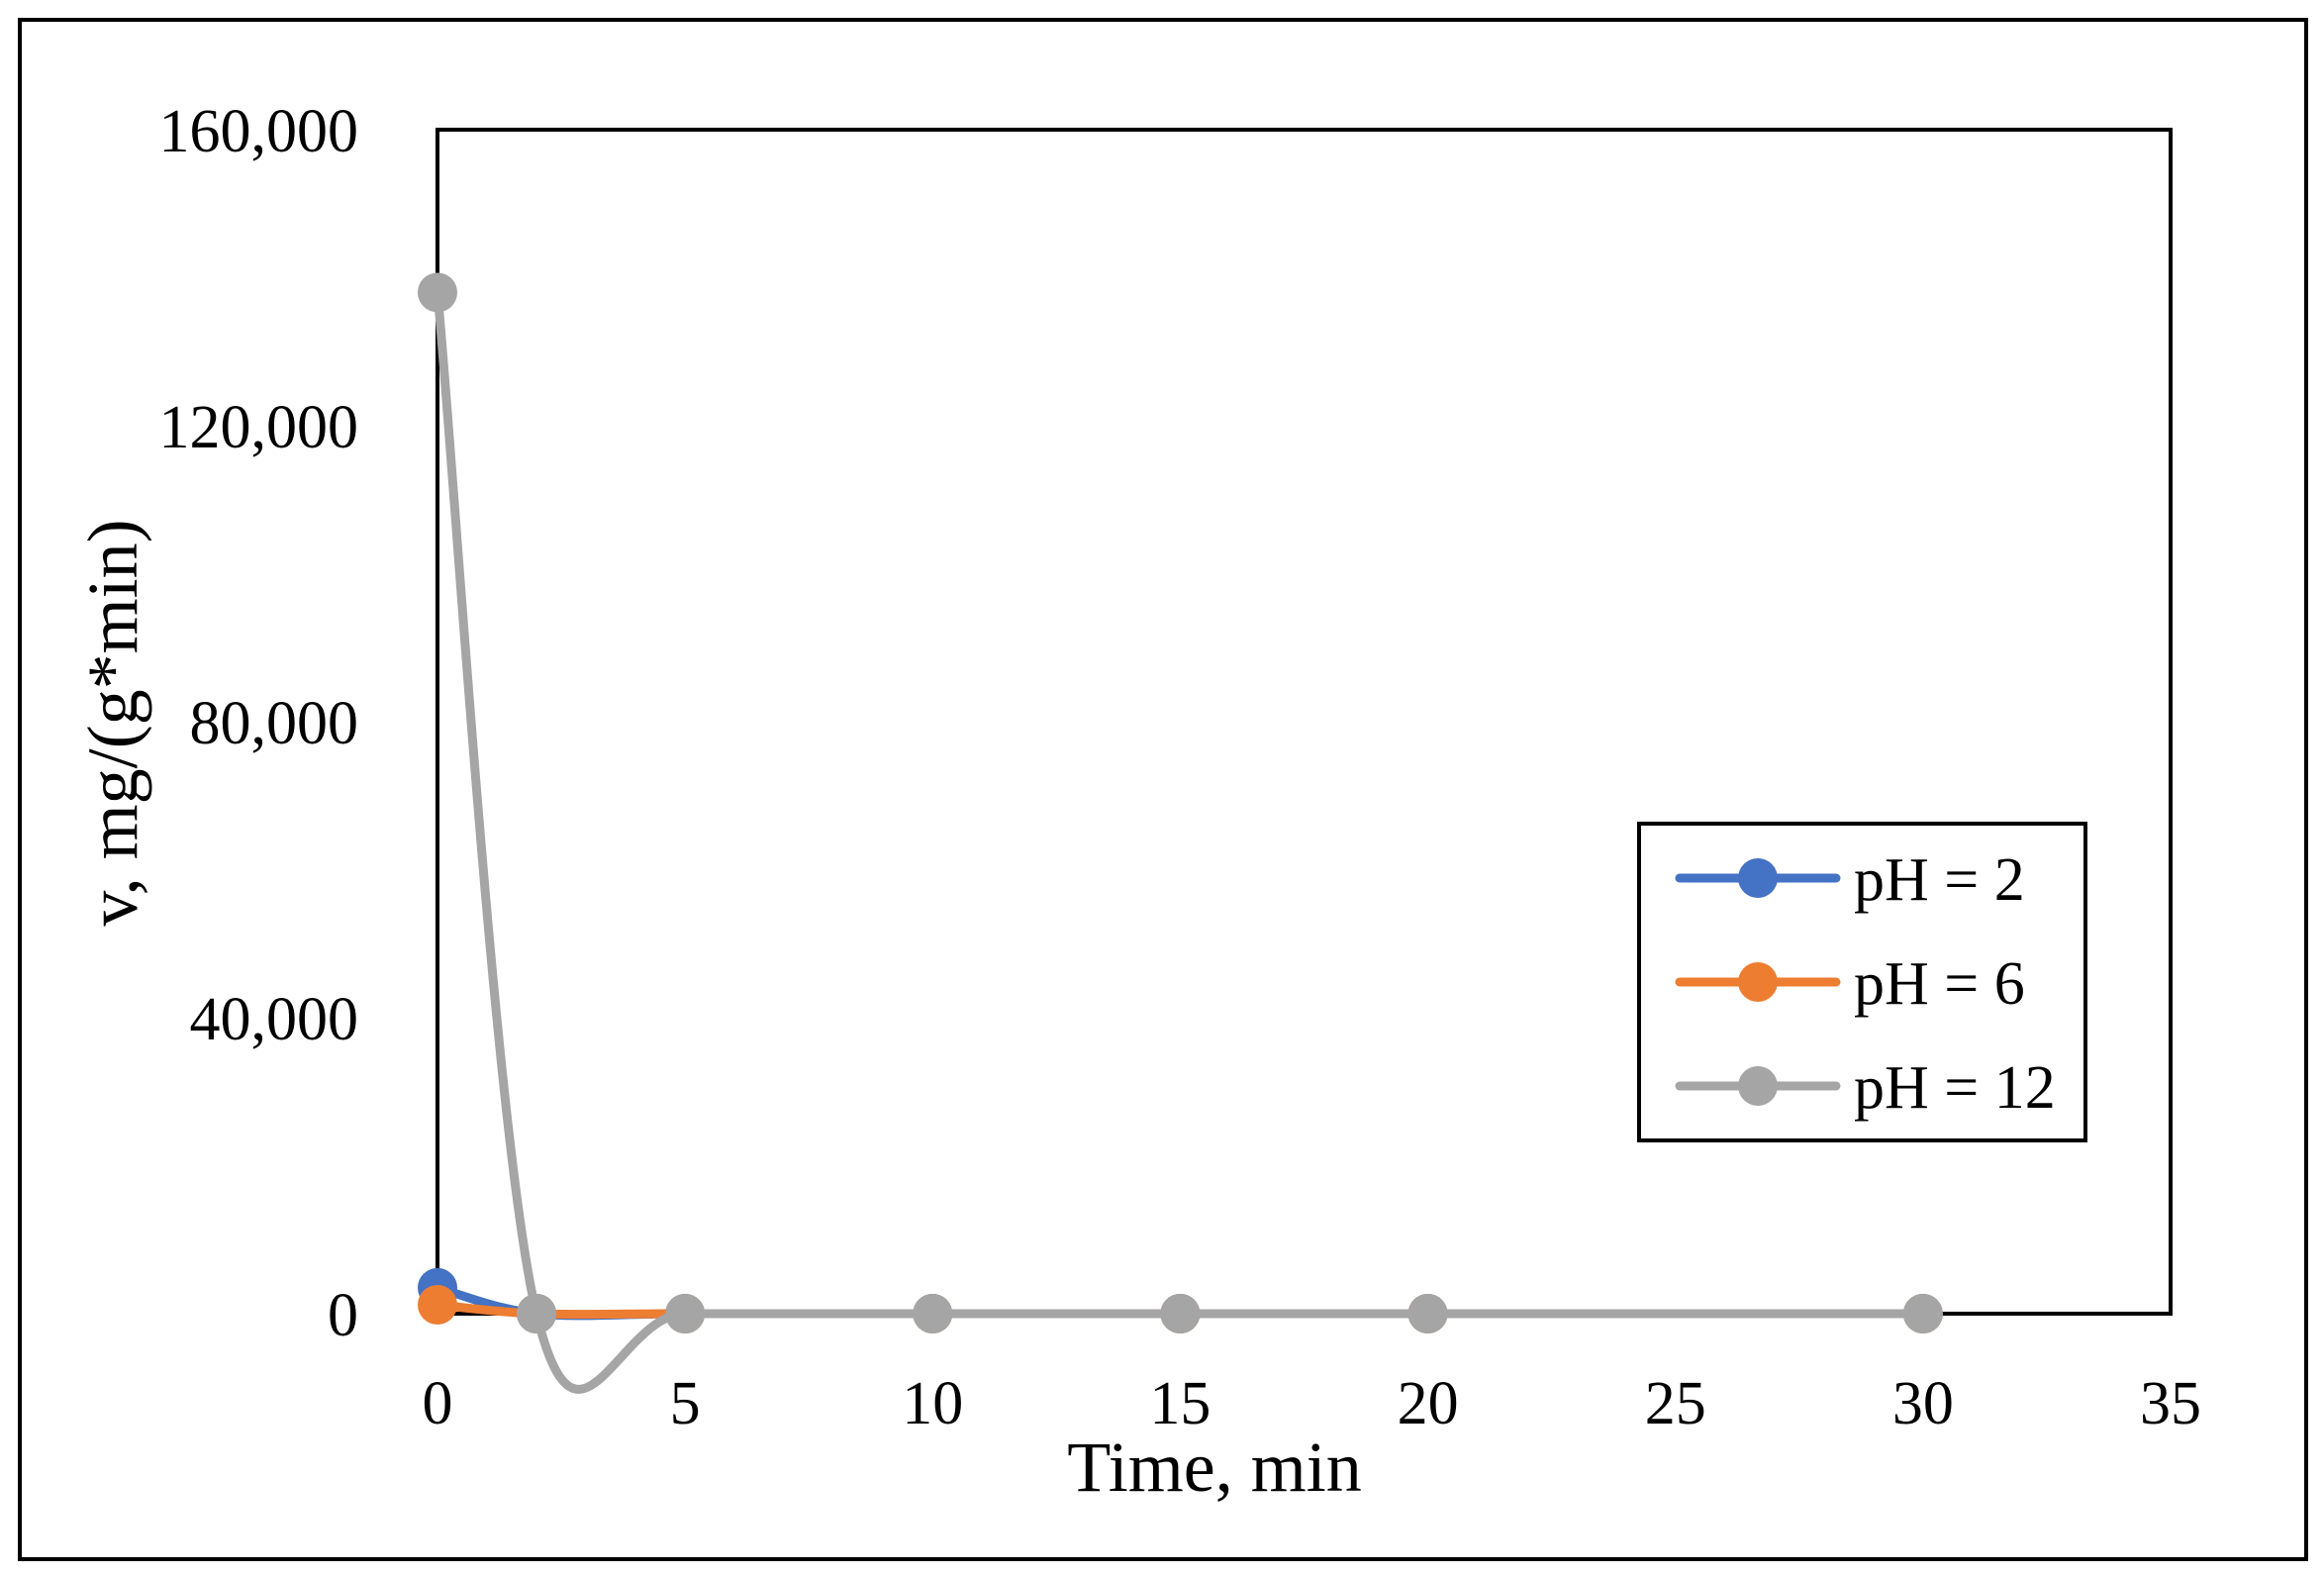 The image size is (2324, 1577). I want to click on x-axis-label: Time, min, so click(1214, 1467).